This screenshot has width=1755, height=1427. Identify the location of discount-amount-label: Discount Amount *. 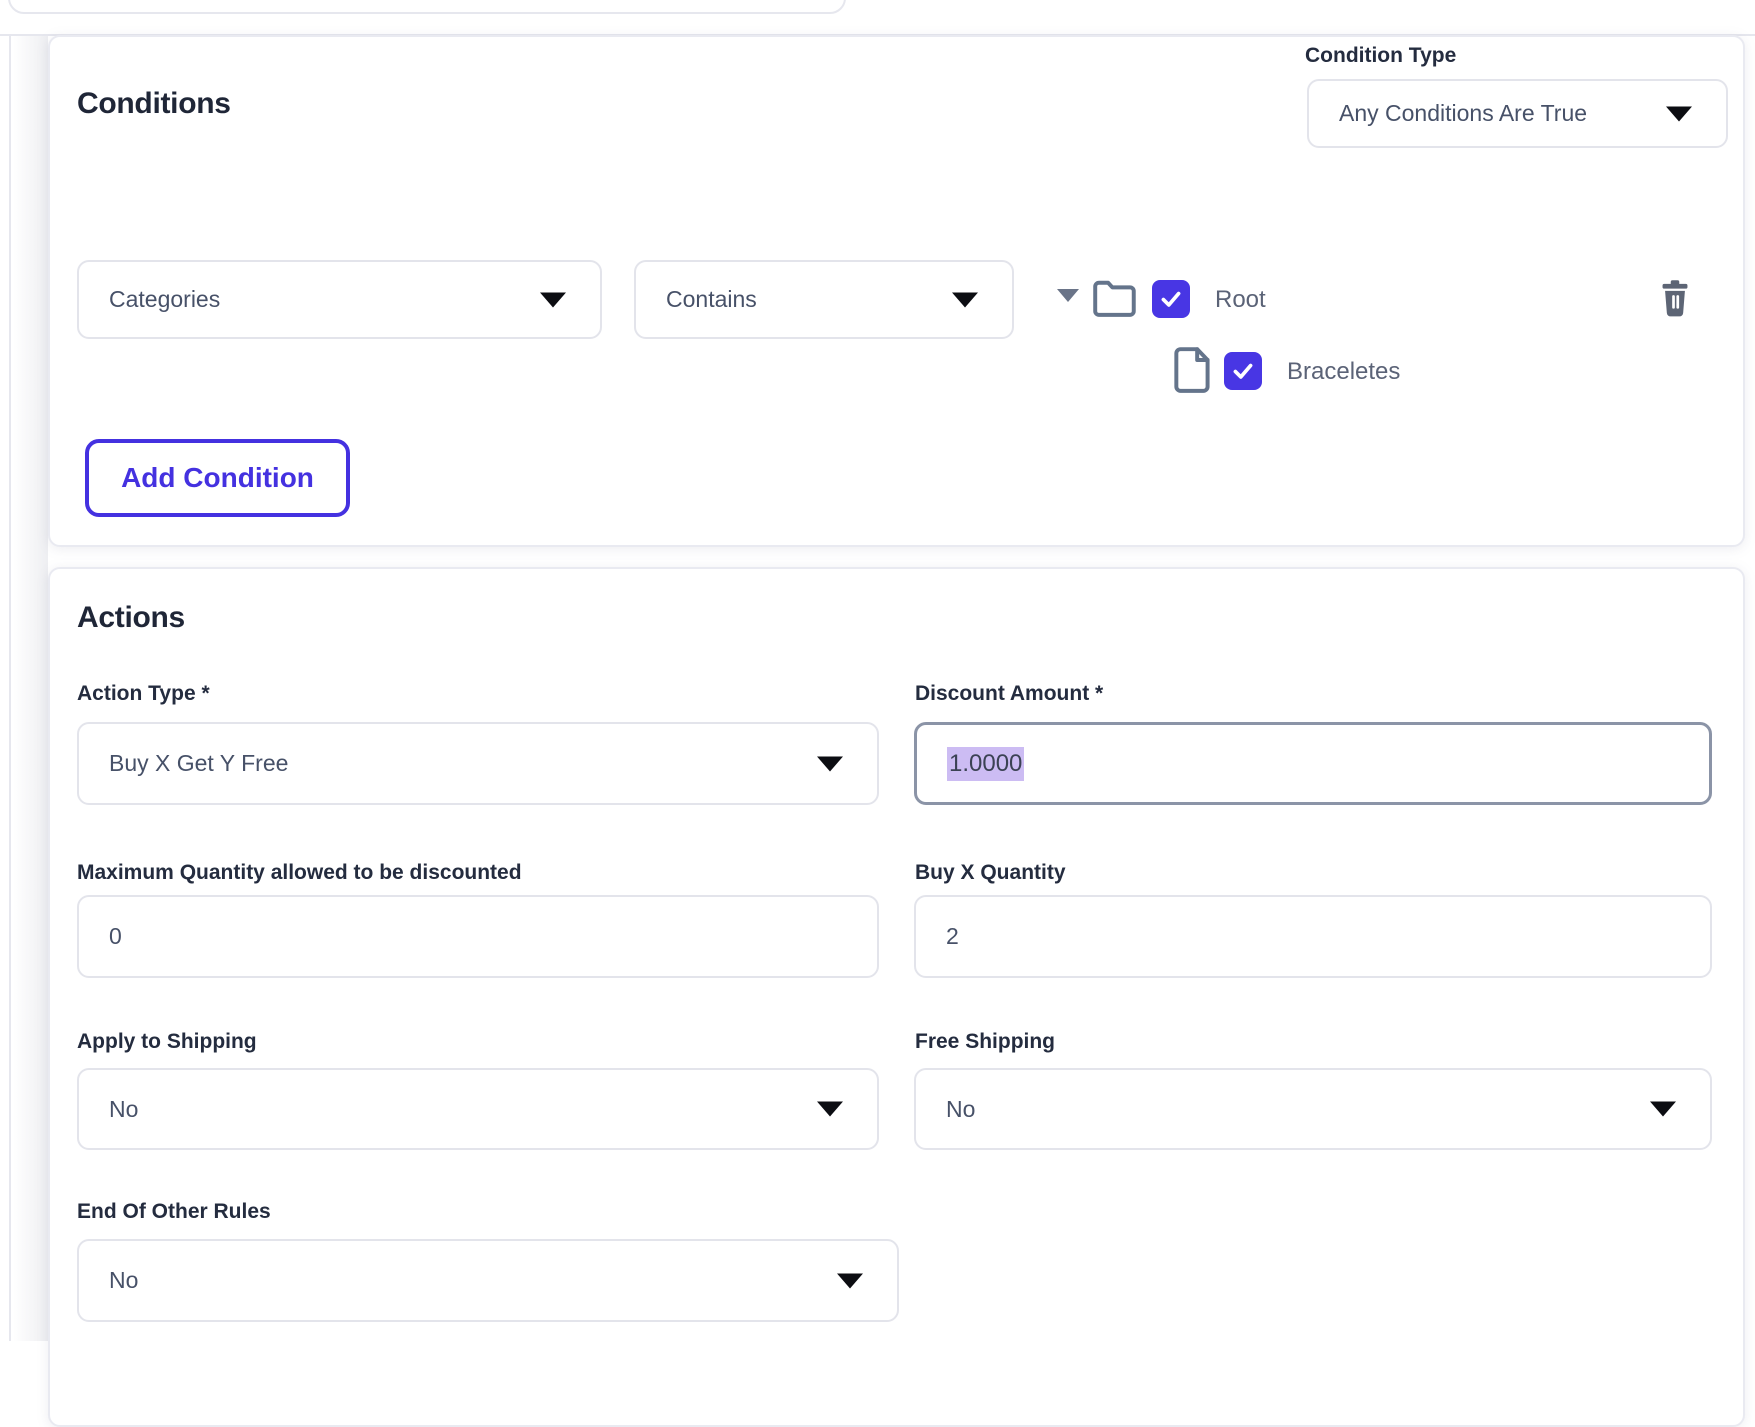
(1009, 693).